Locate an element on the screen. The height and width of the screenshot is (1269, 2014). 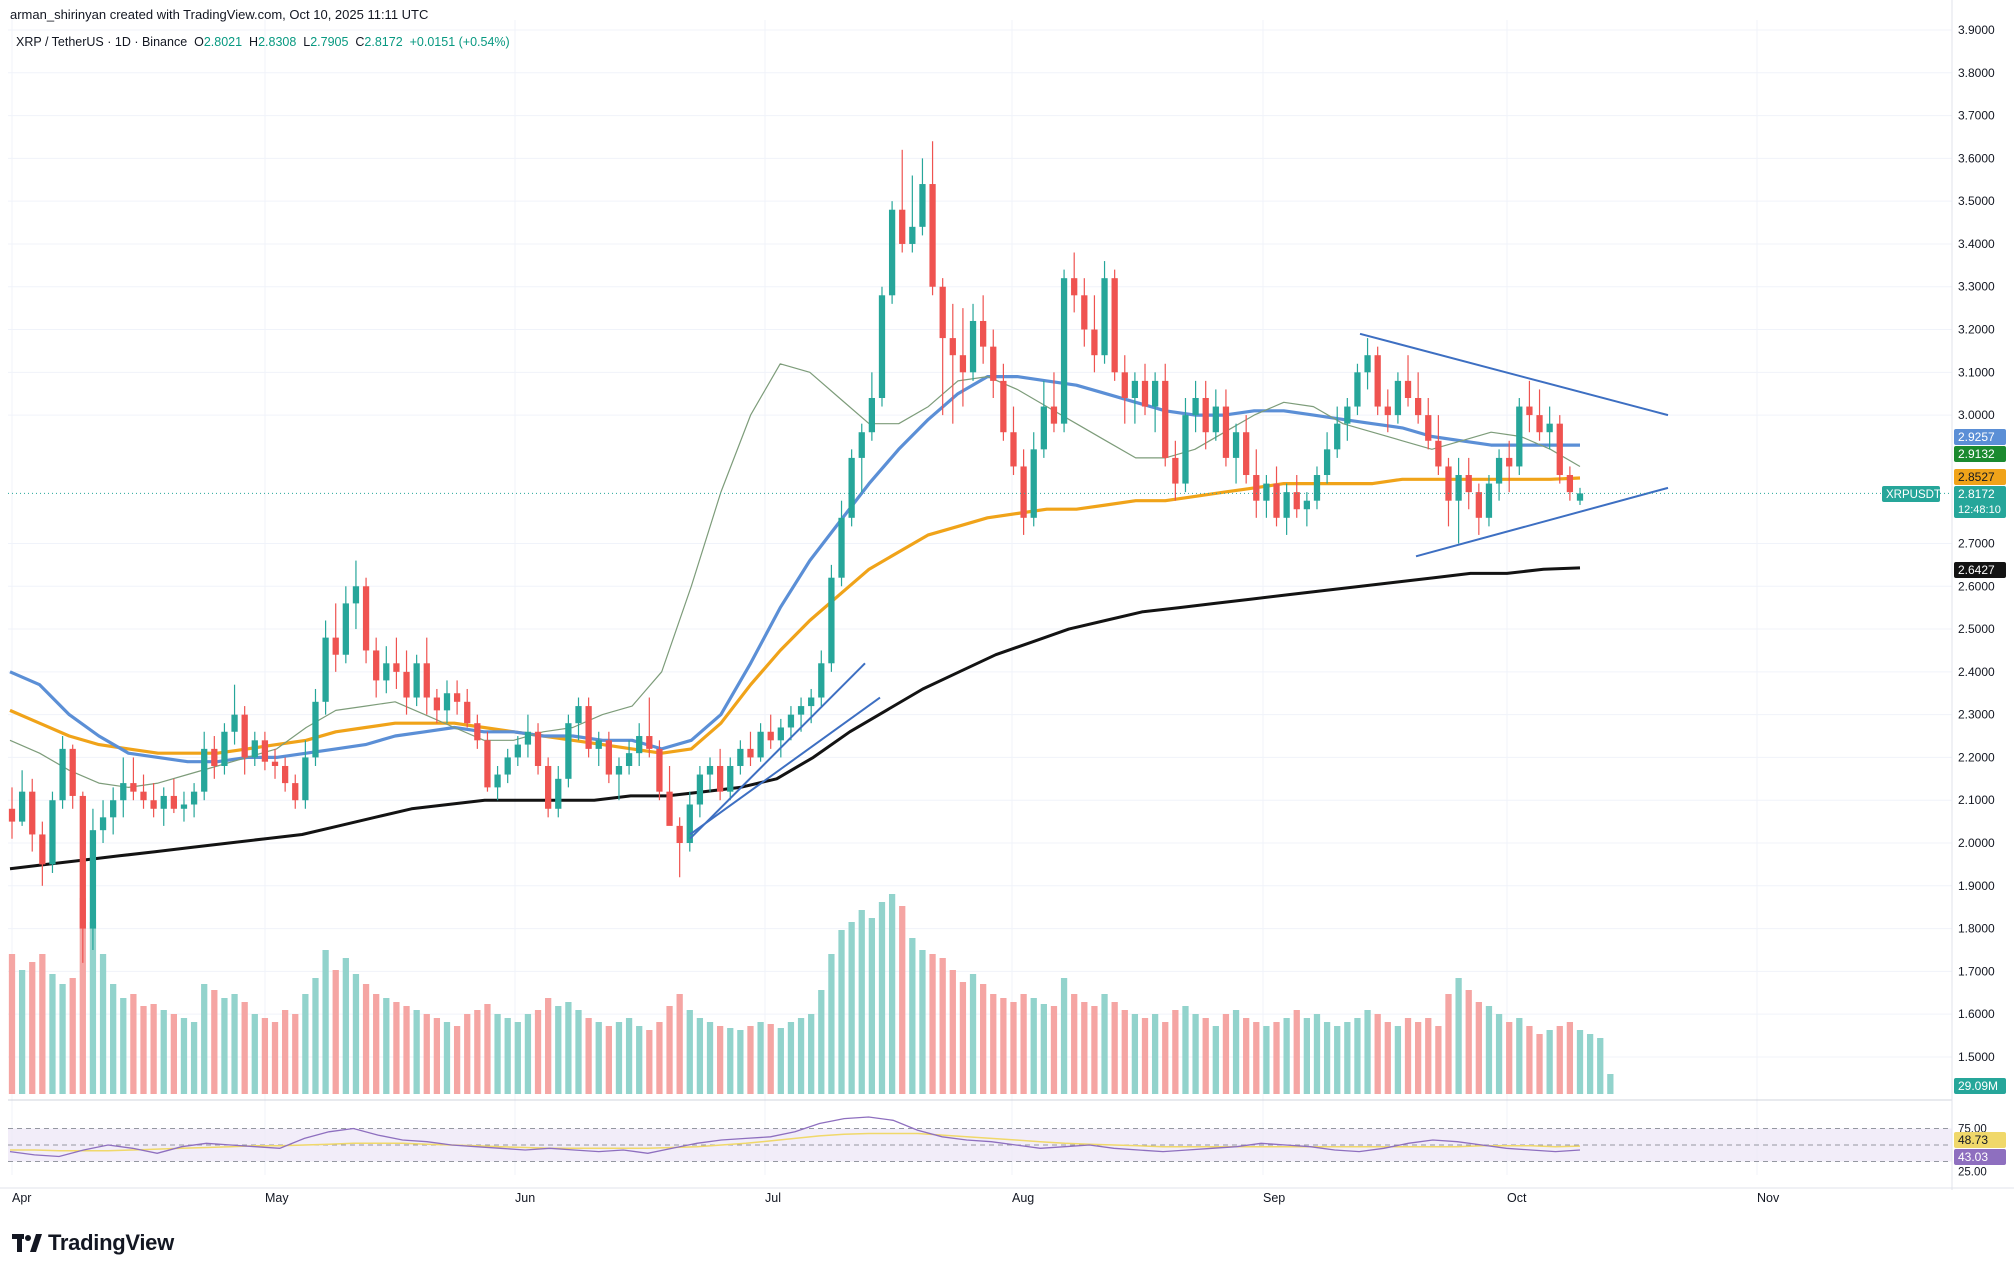
badge-sma20: 2.9132 is located at coordinates (1976, 454).